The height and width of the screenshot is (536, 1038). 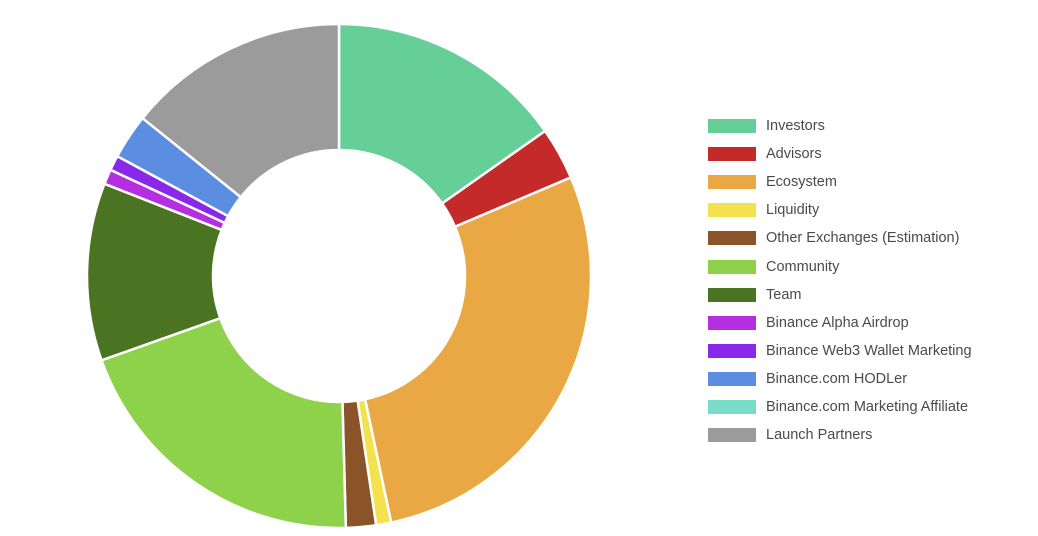 I want to click on legend-item: Binance.com HODLer, so click(x=868, y=379).